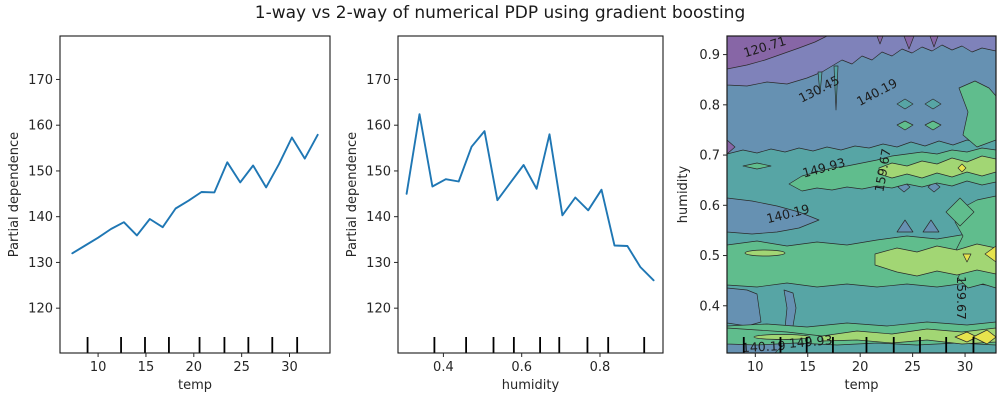 This screenshot has width=1000, height=400. I want to click on y-tick-label: 0.6, so click(709, 206).